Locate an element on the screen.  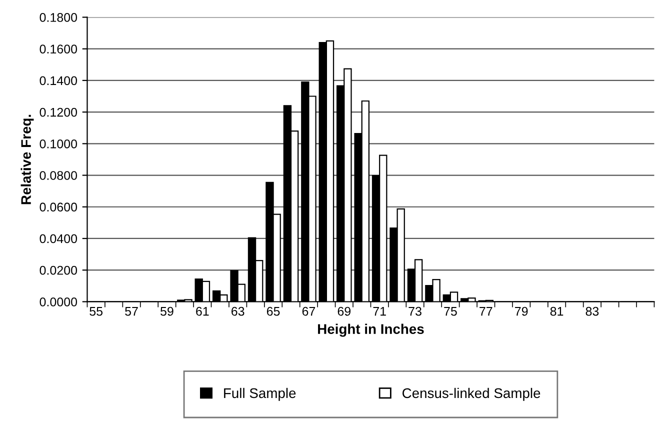
x-tick-label: 75 is located at coordinates (450, 311).